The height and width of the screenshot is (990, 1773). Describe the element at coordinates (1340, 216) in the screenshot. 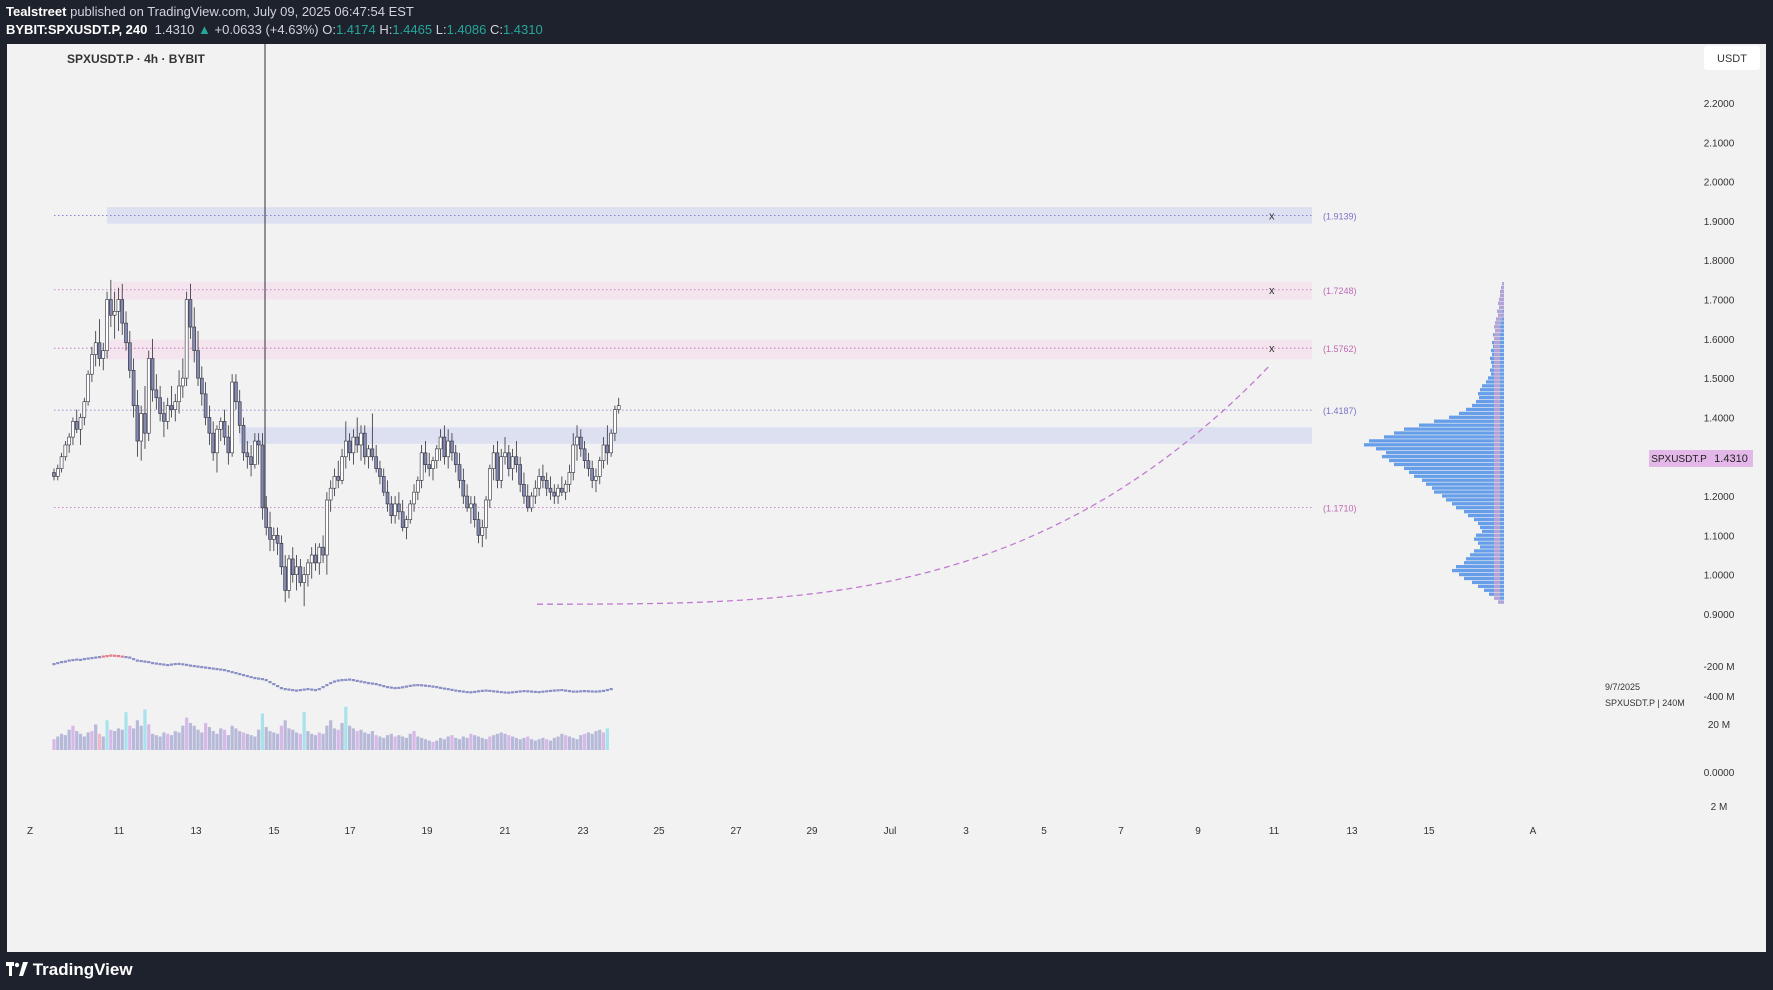

I see `level-label-0: (1.9139)` at that location.